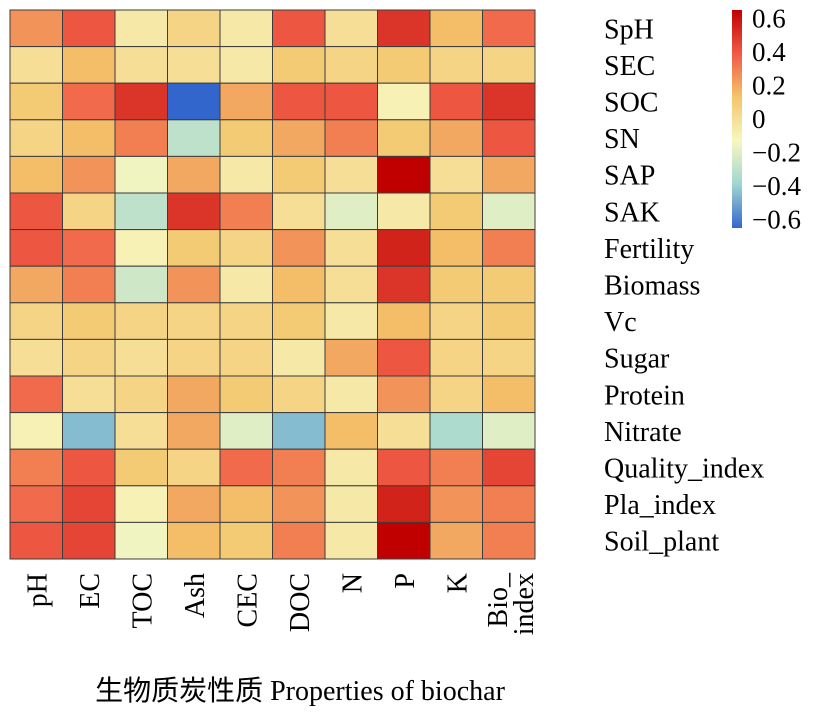  What do you see at coordinates (620, 322) in the screenshot?
I see `row-label: Vc` at bounding box center [620, 322].